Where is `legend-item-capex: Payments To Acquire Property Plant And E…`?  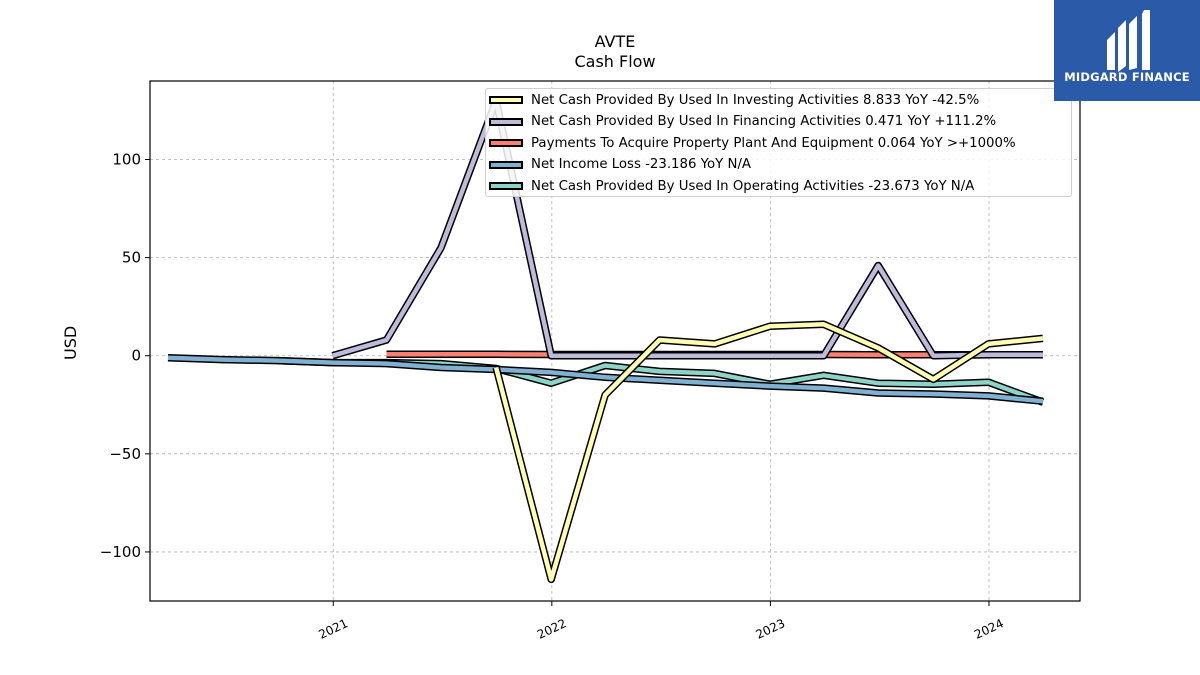
legend-item-capex: Payments To Acquire Property Plant And E… is located at coordinates (752, 143).